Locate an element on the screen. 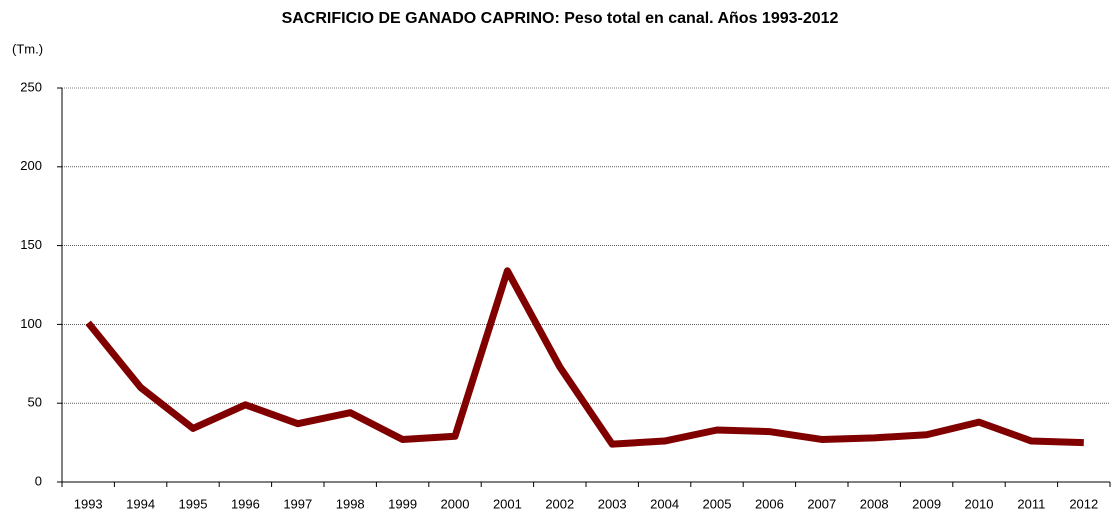 The width and height of the screenshot is (1112, 520). x-tick-label: 1998 is located at coordinates (350, 503).